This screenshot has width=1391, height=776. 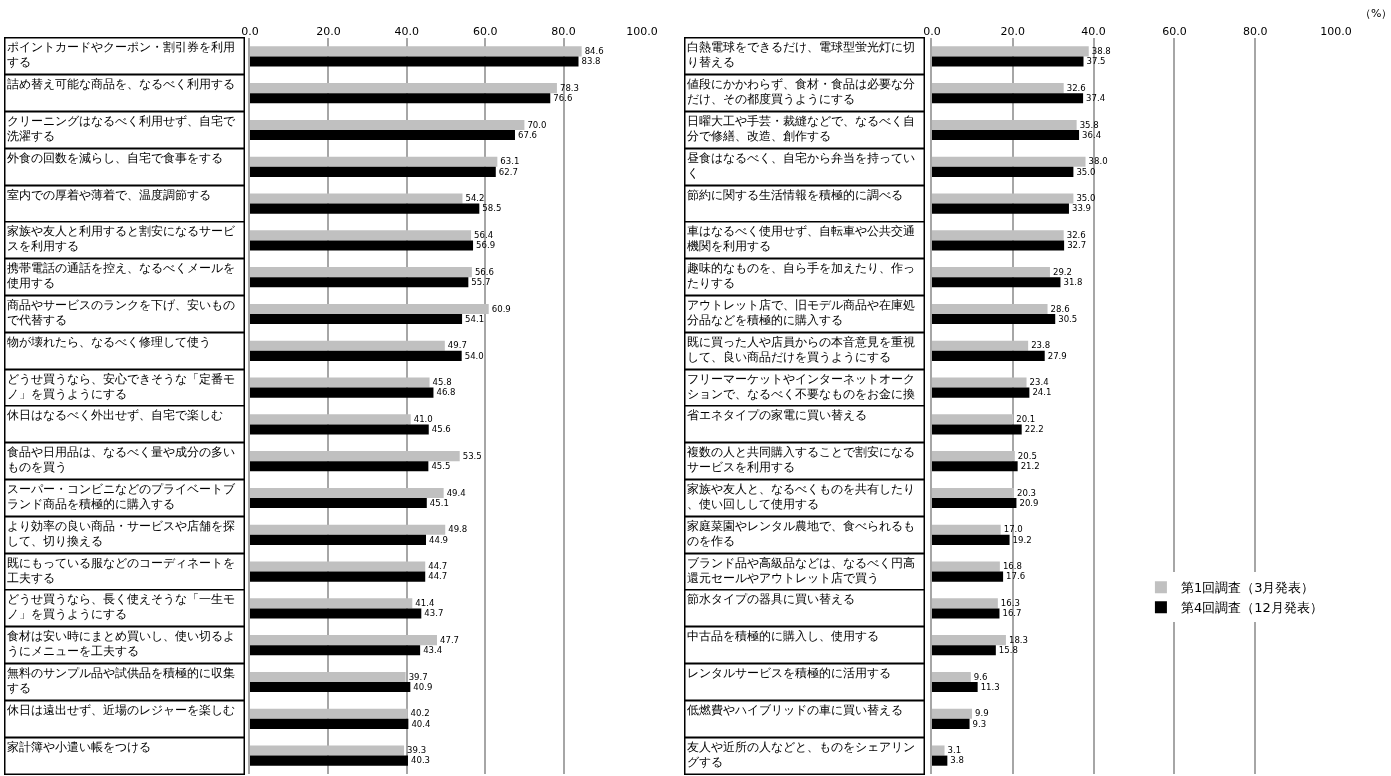 What do you see at coordinates (954, 750) in the screenshot?
I see `data-label: 3.1` at bounding box center [954, 750].